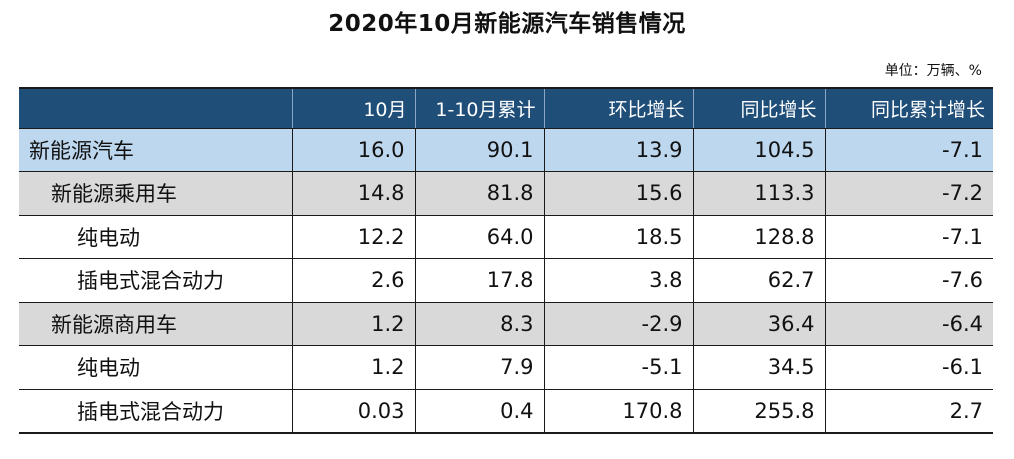 This screenshot has height=459, width=1014. Describe the element at coordinates (479, 108) in the screenshot. I see `header-cumulative: 1-10月累计` at that location.